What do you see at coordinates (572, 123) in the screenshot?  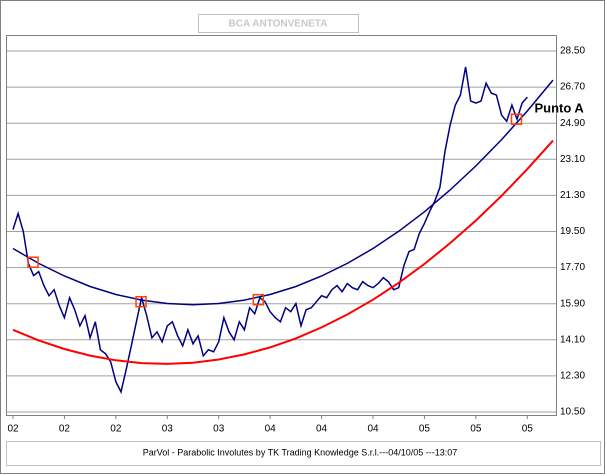 I see `y-tick-label: 24.90` at bounding box center [572, 123].